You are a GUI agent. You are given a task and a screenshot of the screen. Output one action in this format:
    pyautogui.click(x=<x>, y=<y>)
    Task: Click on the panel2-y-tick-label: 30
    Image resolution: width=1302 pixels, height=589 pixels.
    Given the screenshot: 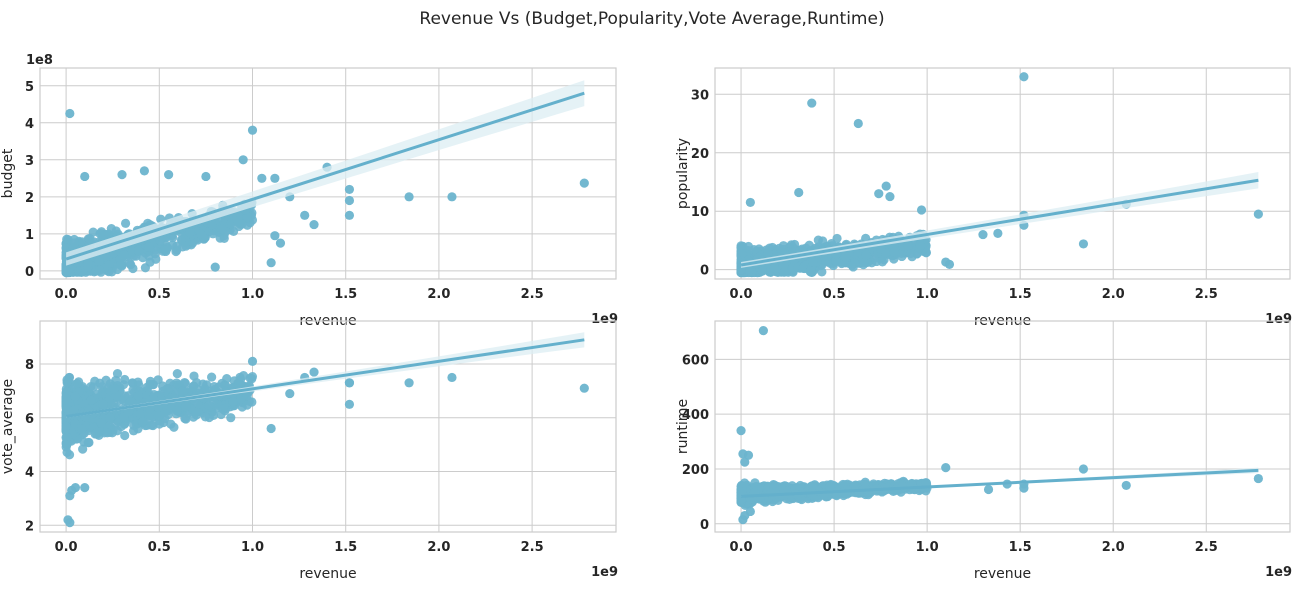 What is the action you would take?
    pyautogui.click(x=700, y=95)
    